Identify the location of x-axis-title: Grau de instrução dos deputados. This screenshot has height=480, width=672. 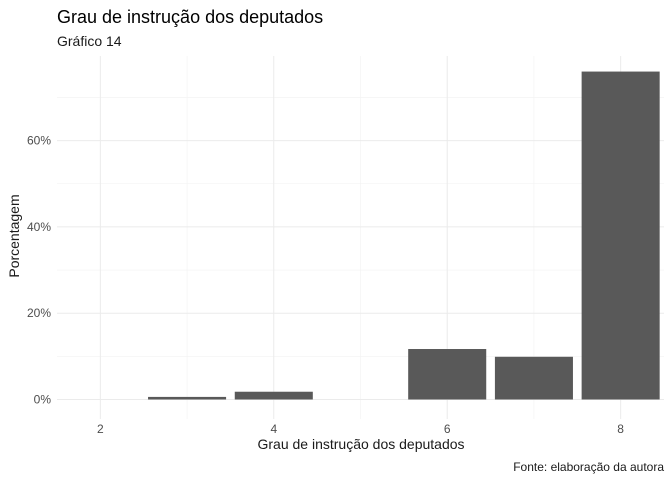
(360, 444).